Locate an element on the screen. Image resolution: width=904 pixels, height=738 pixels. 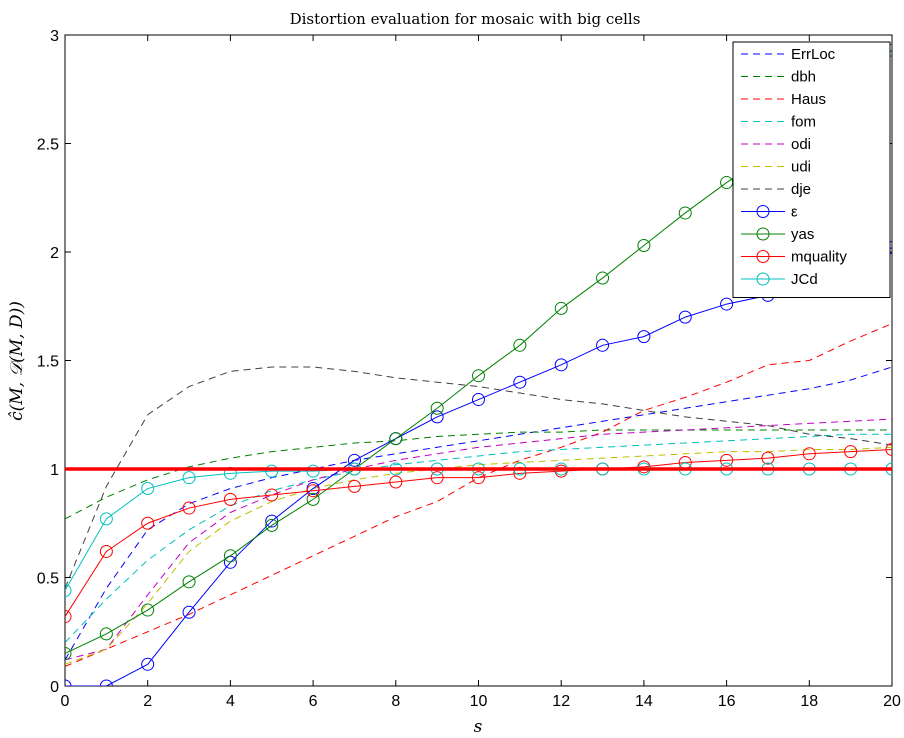
y-tick-label: 0.5 is located at coordinates (48, 579).